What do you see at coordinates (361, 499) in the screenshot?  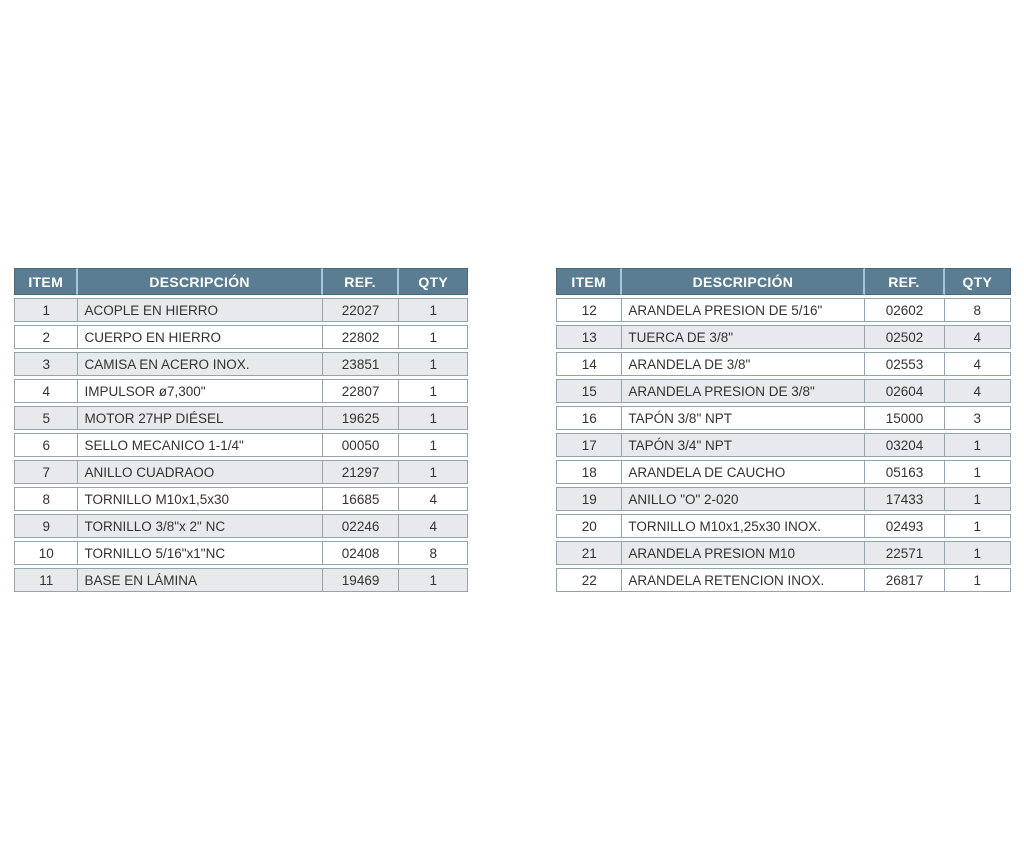 I see `ref-cell: 16685` at bounding box center [361, 499].